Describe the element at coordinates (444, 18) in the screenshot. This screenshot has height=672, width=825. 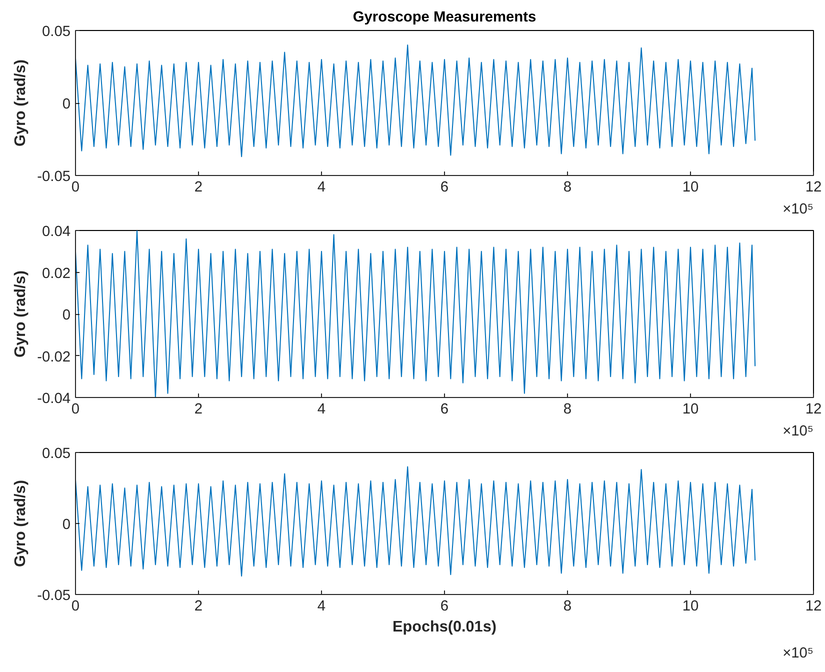
I see `chart-title: Gyroscope Measurements` at that location.